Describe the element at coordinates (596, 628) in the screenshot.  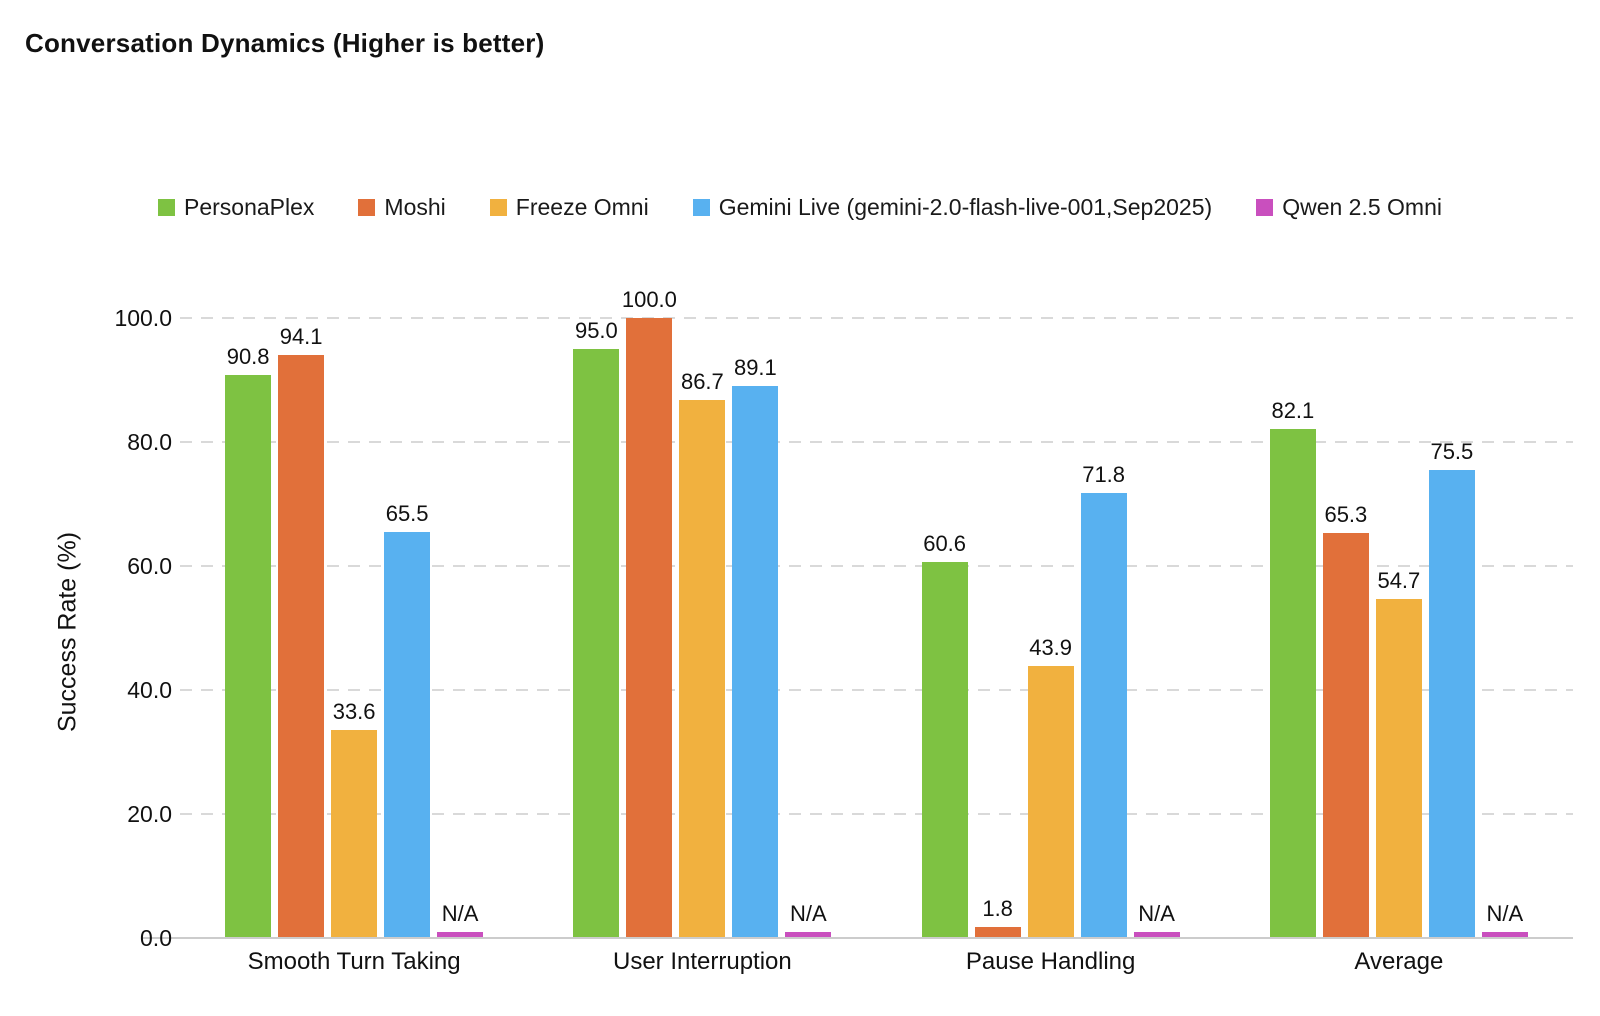
I see `bar-personaplex-user-interruption: 95.0` at that location.